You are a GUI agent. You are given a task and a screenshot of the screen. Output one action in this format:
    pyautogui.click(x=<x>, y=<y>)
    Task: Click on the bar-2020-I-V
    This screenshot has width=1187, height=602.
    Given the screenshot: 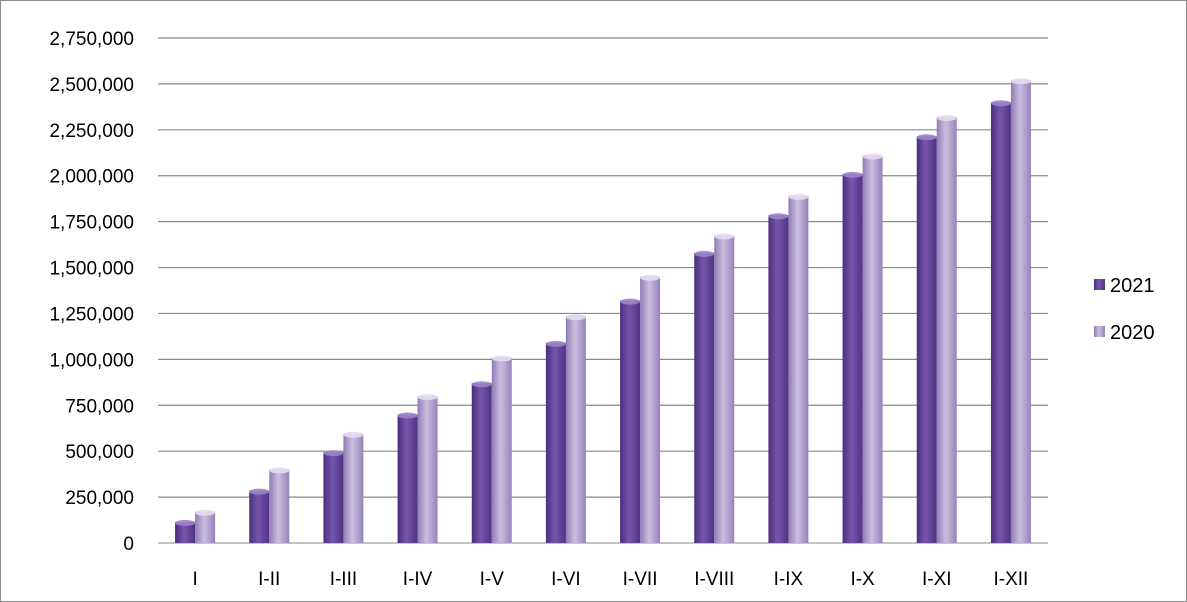 What is the action you would take?
    pyautogui.click(x=501, y=449)
    